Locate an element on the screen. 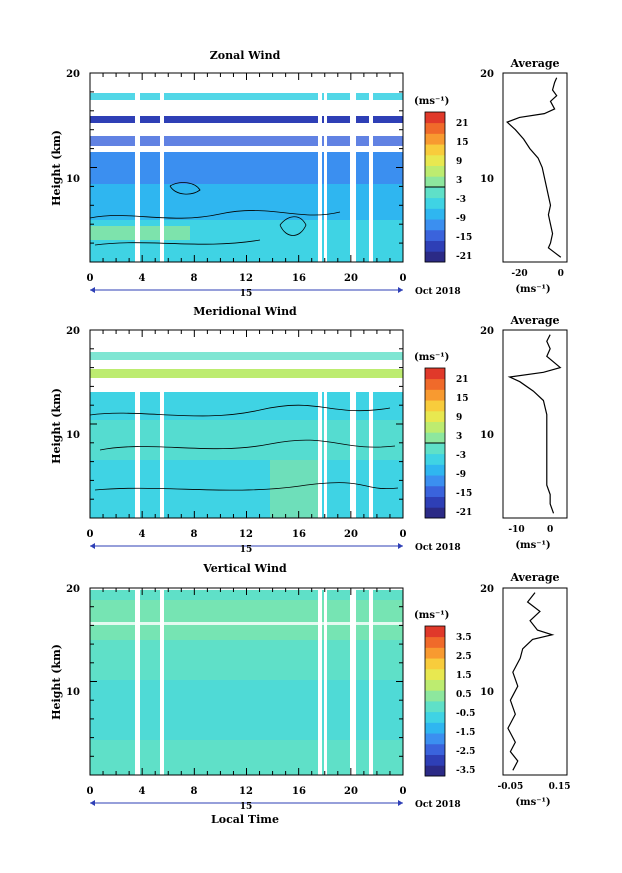 The image size is (622, 873). zonal-xtick-label: 12 is located at coordinates (246, 278).